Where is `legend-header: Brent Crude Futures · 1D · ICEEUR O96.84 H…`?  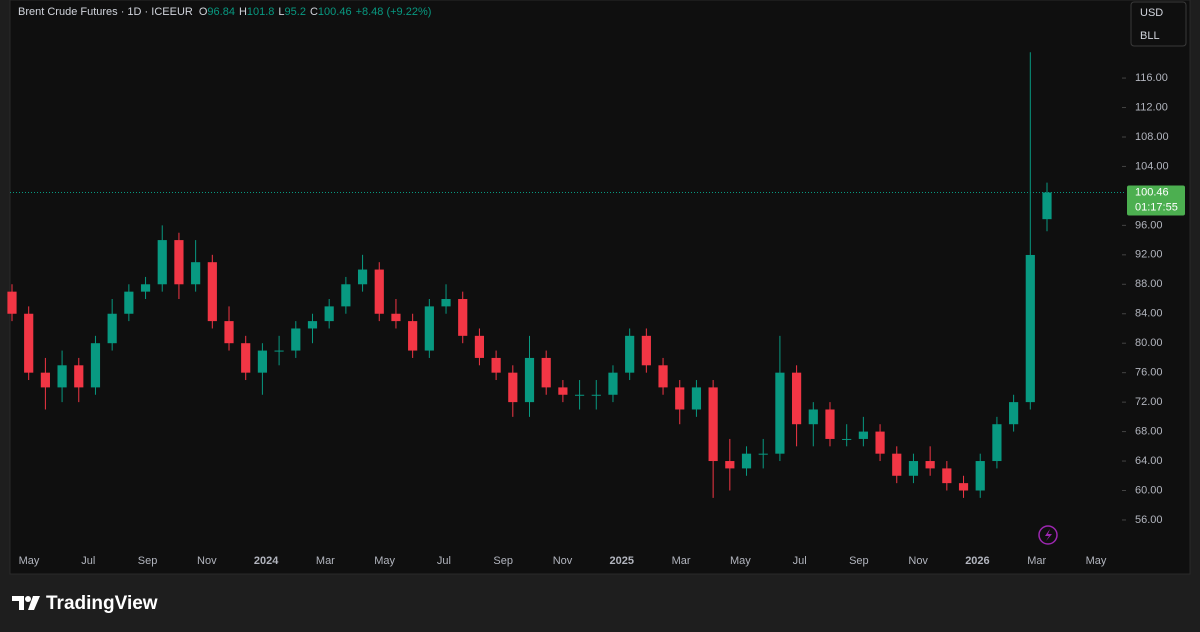
legend-header: Brent Crude Futures · 1D · ICEEUR O96.84 H… is located at coordinates (224, 12).